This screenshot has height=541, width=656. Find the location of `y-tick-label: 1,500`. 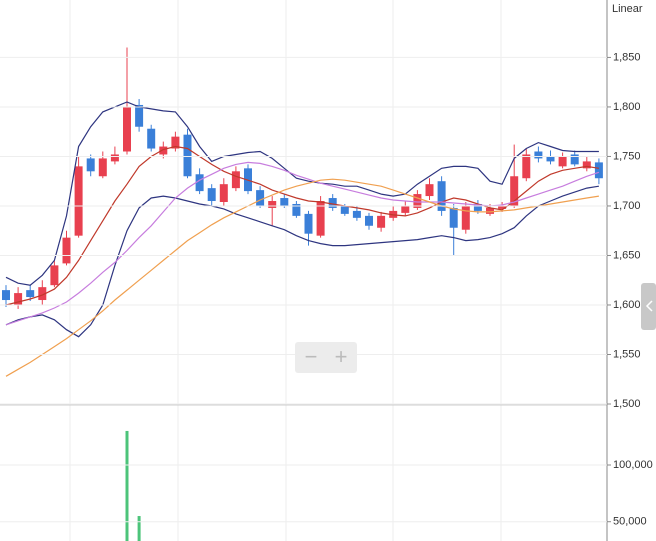

y-tick-label: 1,500 is located at coordinates (627, 404).